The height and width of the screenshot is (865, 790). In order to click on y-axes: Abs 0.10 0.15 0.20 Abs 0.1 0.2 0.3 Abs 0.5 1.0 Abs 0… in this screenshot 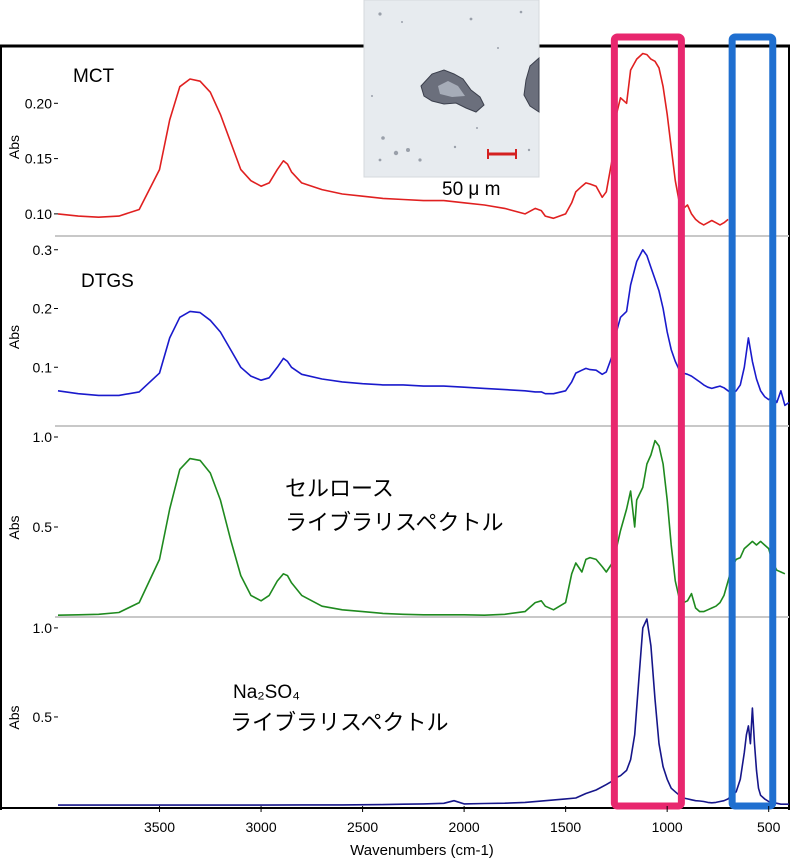, I will do `click(32, 412)`.